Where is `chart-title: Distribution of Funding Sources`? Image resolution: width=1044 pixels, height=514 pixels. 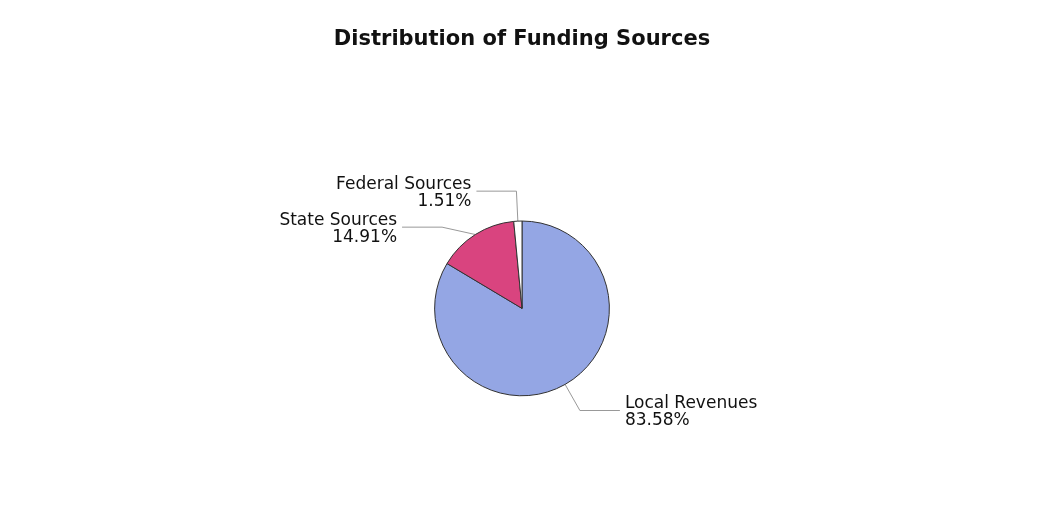 chart-title: Distribution of Funding Sources is located at coordinates (522, 37).